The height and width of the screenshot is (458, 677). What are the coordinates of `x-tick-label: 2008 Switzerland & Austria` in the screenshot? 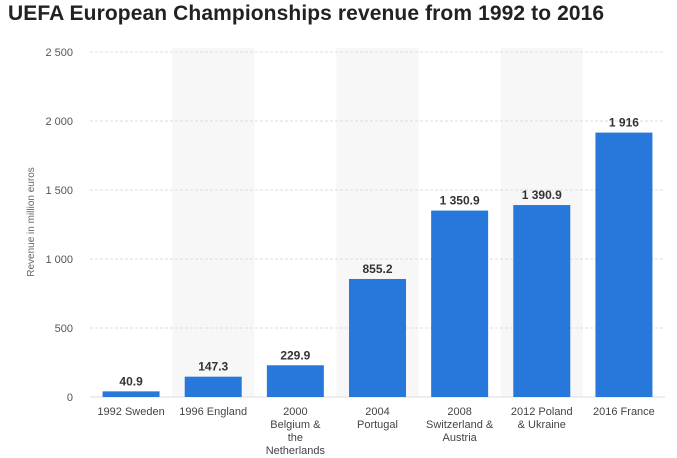 It's located at (460, 425).